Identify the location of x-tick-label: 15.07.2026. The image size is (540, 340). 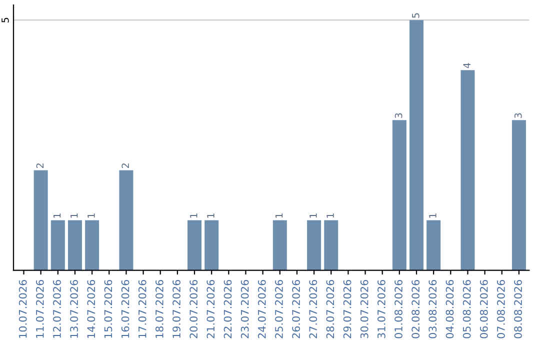
(108, 309).